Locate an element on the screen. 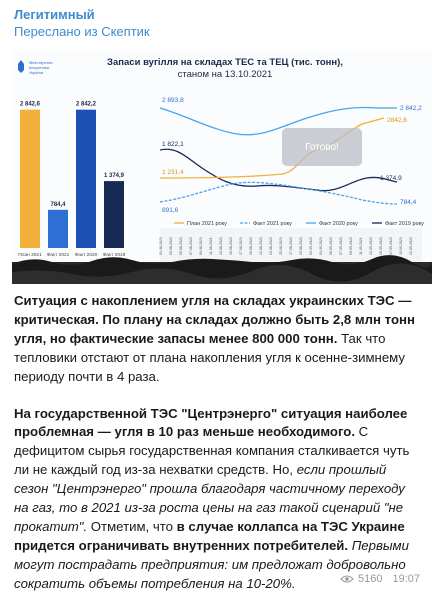 The height and width of the screenshot is (593, 432). svg-text: 21.08.2021 is located at coordinates (261, 246).